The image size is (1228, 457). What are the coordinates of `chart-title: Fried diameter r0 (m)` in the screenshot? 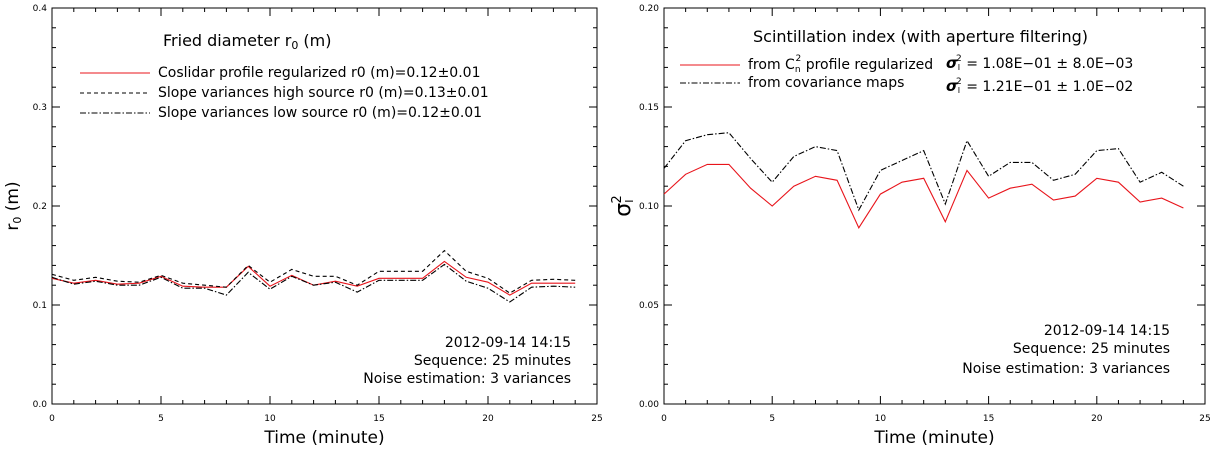 It's located at (247, 41).